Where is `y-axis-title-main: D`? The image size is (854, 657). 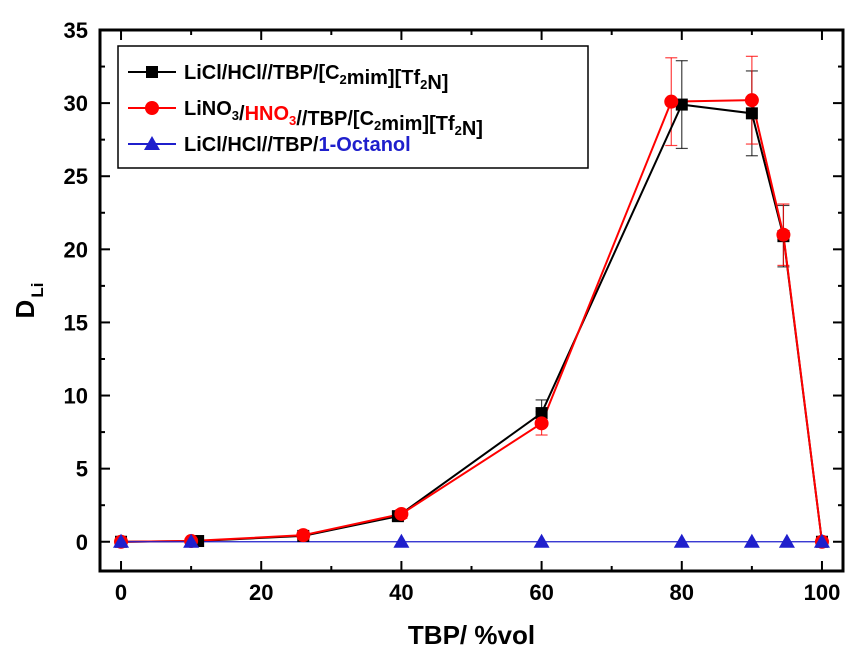 y-axis-title-main: D is located at coordinates (25, 309).